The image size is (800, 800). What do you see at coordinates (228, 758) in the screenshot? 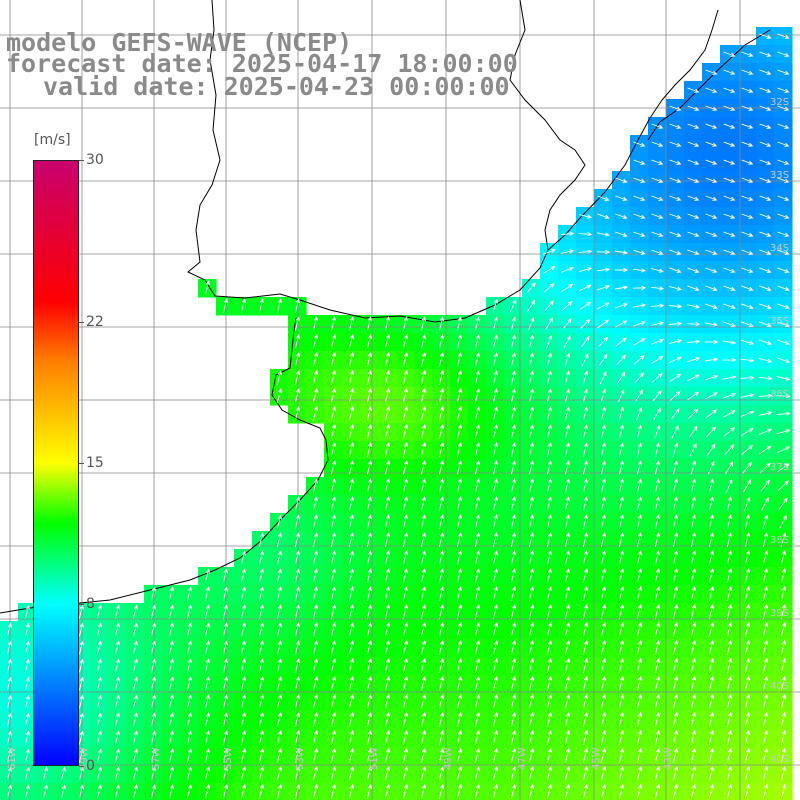
I see `longitude-label: 55W` at bounding box center [228, 758].